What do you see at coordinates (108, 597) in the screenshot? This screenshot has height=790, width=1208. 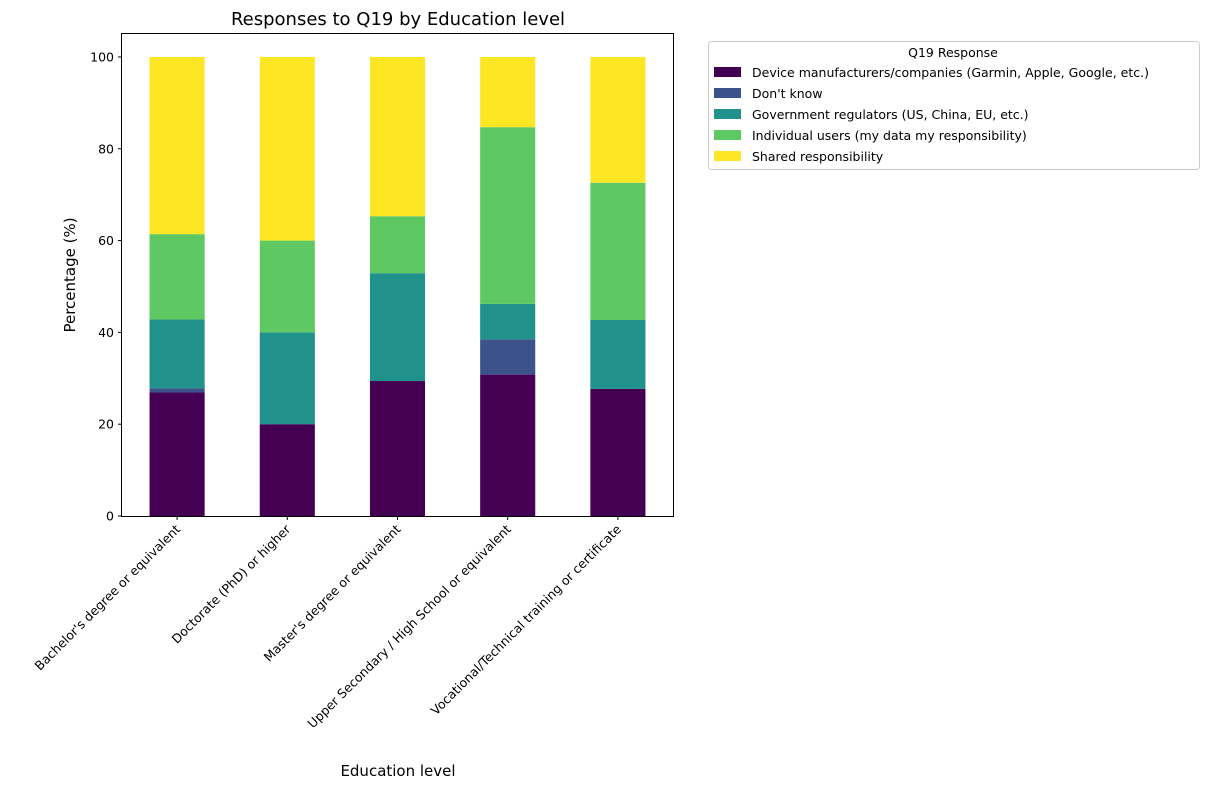 I see `x-tick-label: Bachelor's degree or equivalent` at bounding box center [108, 597].